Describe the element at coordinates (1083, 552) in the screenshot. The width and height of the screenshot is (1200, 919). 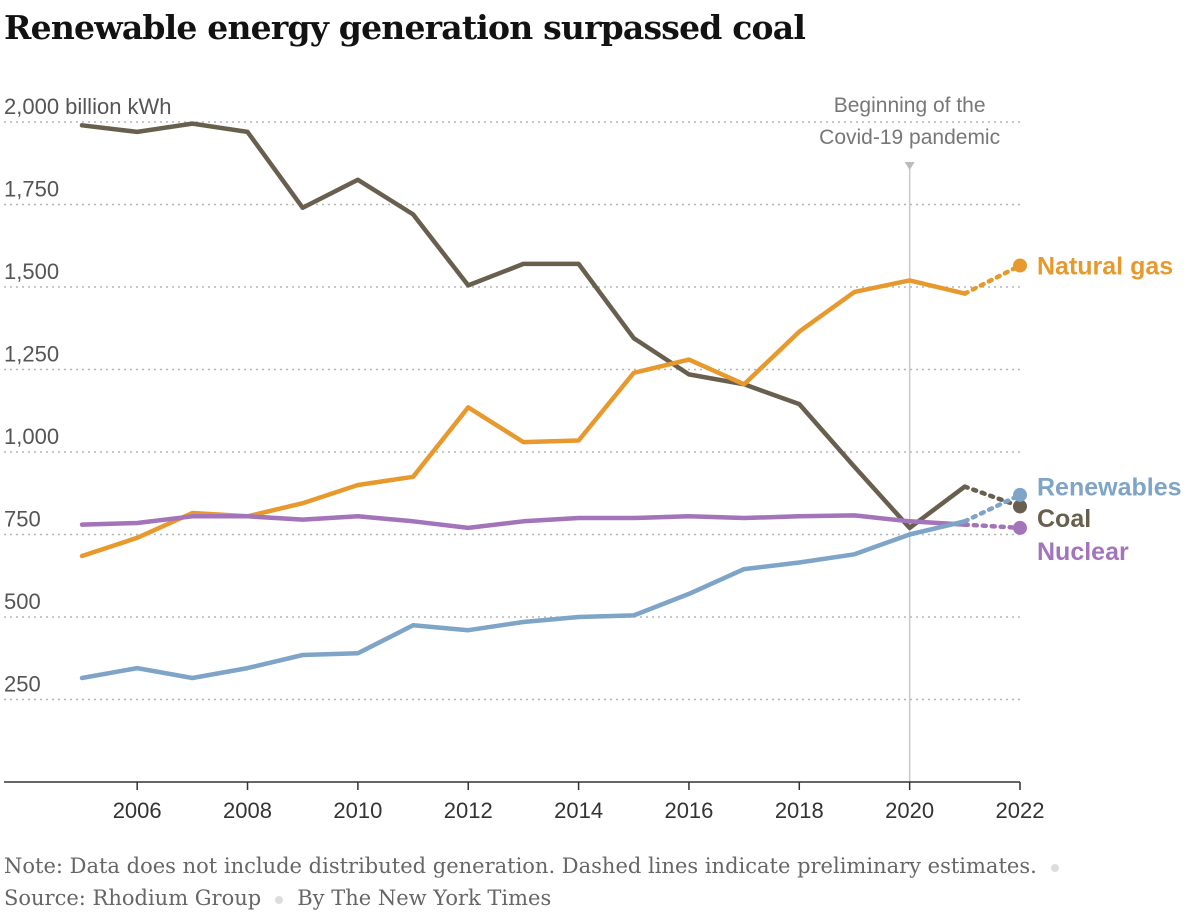
I see `nuclear-label: Nuclear` at that location.